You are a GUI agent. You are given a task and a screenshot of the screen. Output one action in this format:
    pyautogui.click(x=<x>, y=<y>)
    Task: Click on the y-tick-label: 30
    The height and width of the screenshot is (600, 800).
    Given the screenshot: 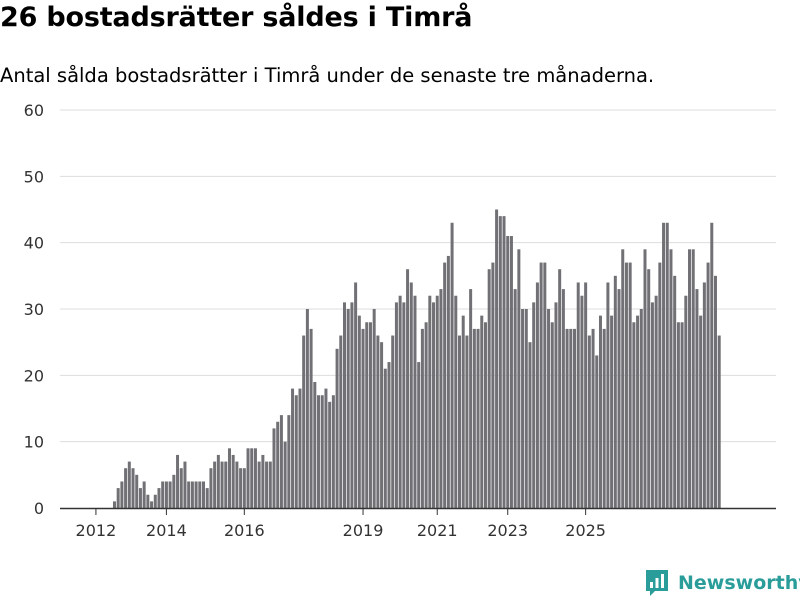 What is the action you would take?
    pyautogui.click(x=34, y=309)
    